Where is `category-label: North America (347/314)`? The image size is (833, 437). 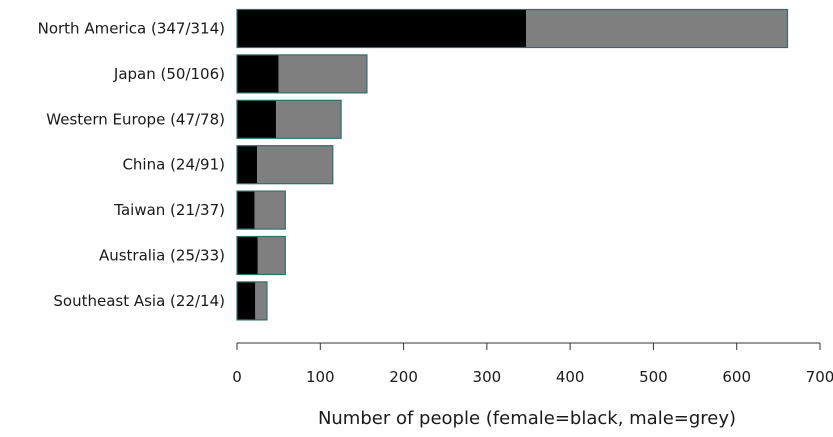
category-label: North America (347/314) is located at coordinates (131, 29).